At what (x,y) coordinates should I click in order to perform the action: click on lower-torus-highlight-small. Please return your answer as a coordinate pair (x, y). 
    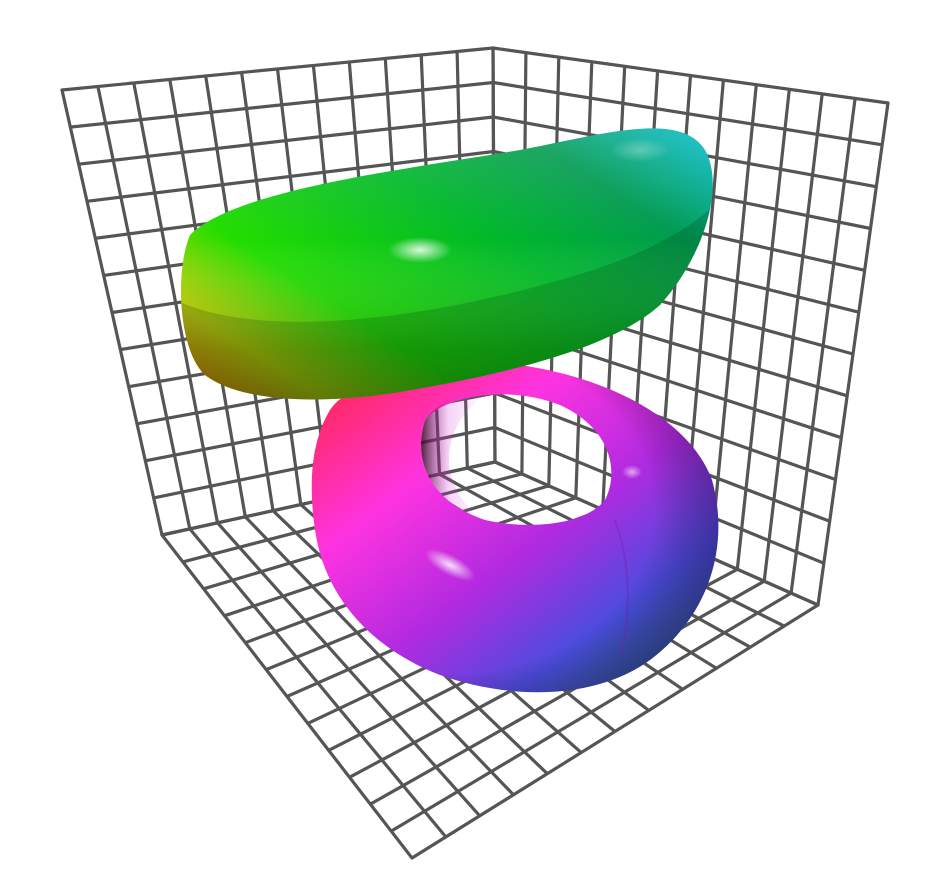
    Looking at the image, I should click on (632, 472).